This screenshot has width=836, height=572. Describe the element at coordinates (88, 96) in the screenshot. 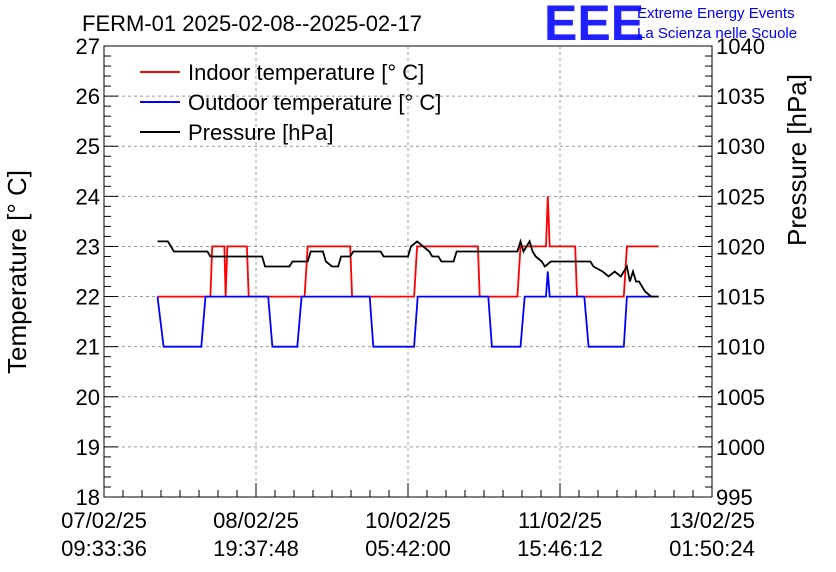

I see `y-left-tick-label: 26` at that location.